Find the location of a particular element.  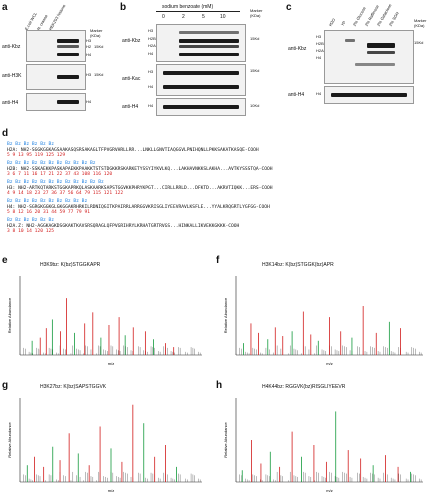

western-blot-kbz-c is located at coordinates (369, 57).